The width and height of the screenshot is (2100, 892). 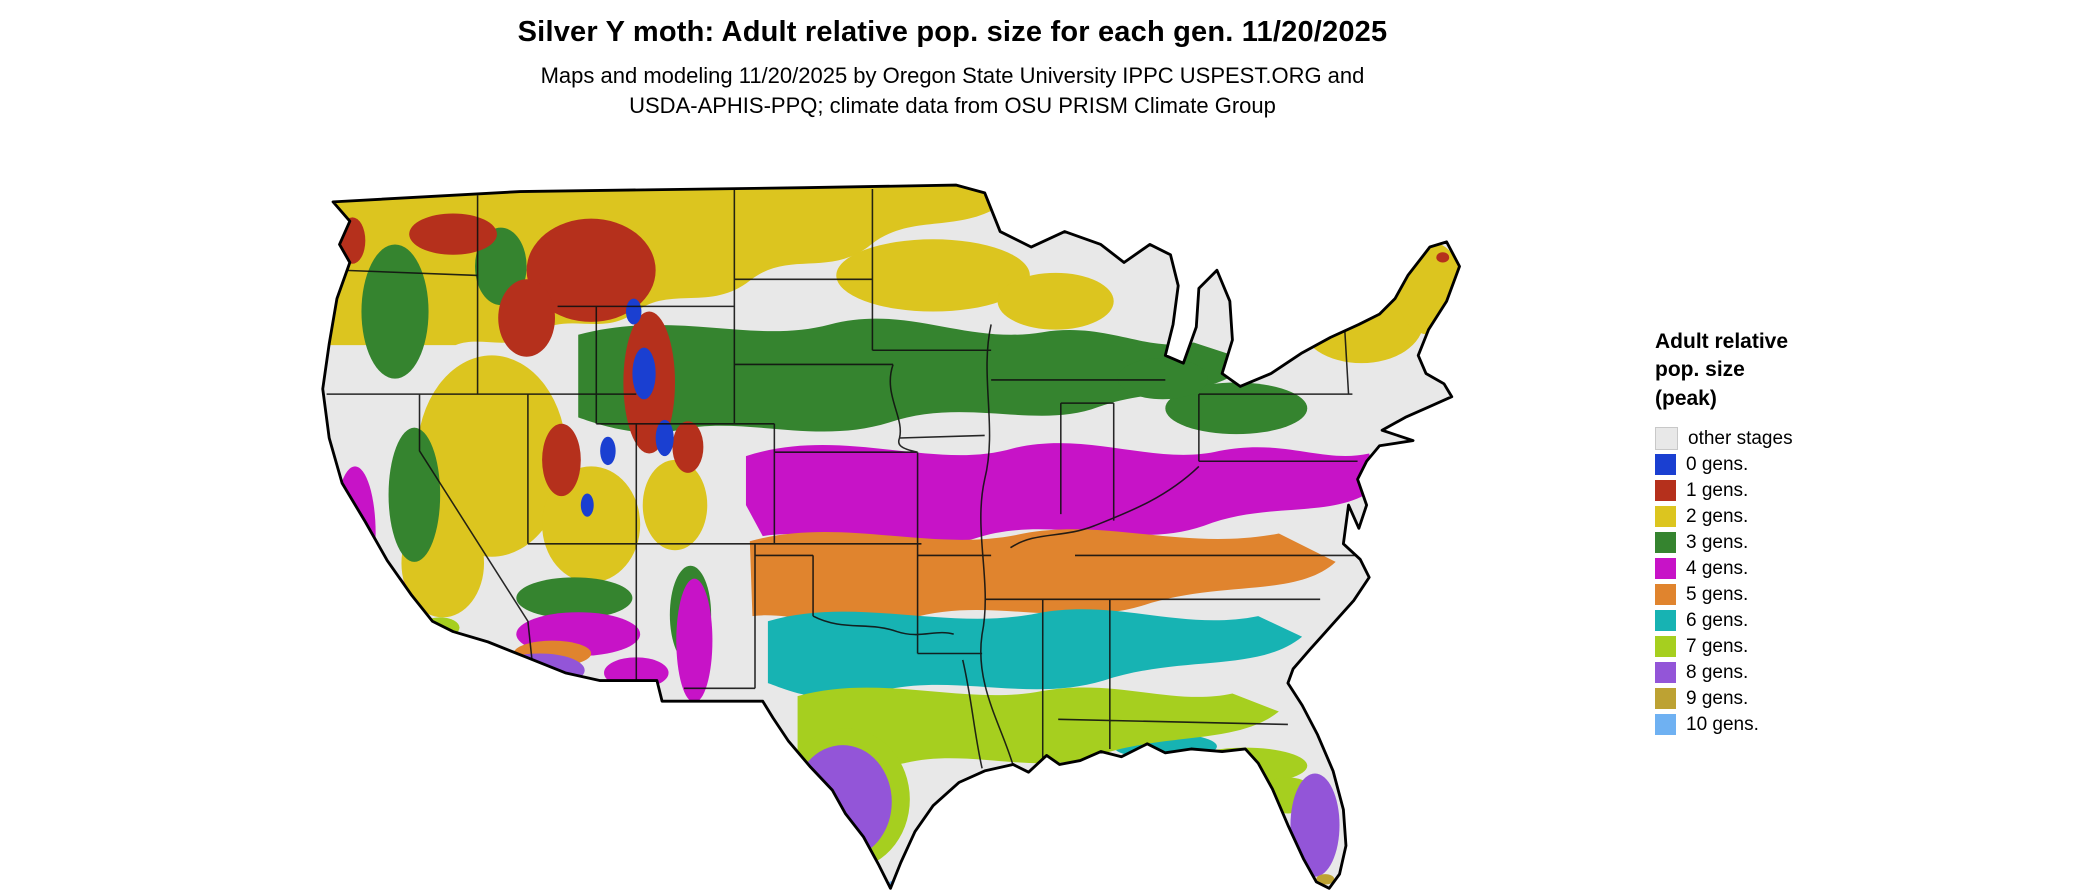 What do you see at coordinates (1116, 884) in the screenshot?
I see `map-layer-10-gens` at bounding box center [1116, 884].